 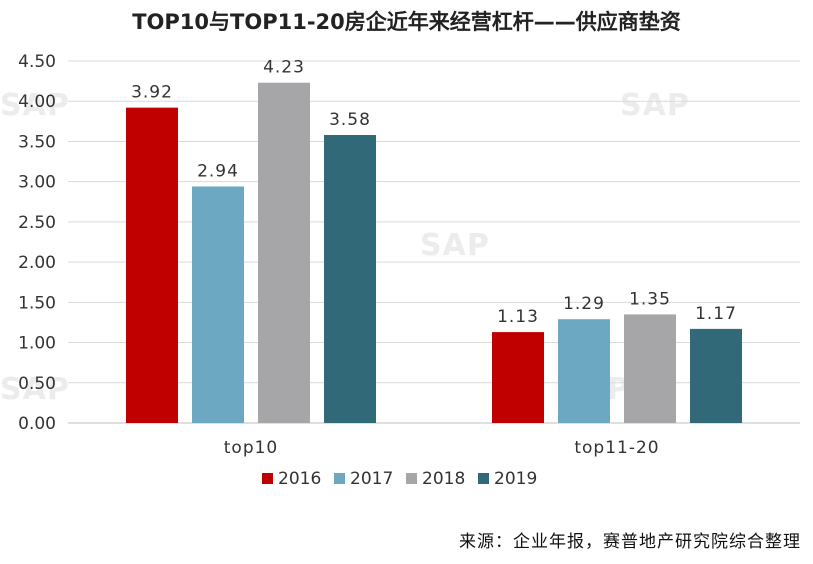 What do you see at coordinates (371, 479) in the screenshot?
I see `legend-label: 2017` at bounding box center [371, 479].